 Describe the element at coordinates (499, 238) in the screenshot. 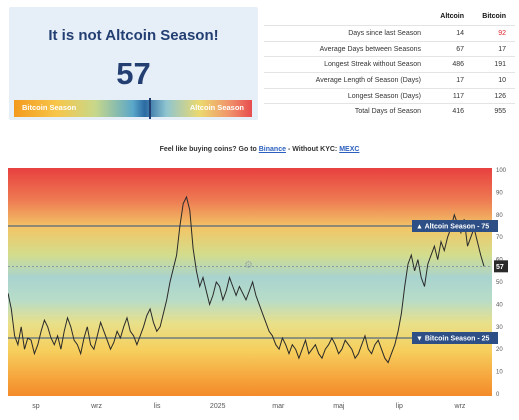

I see `y-tick-label: 70` at that location.